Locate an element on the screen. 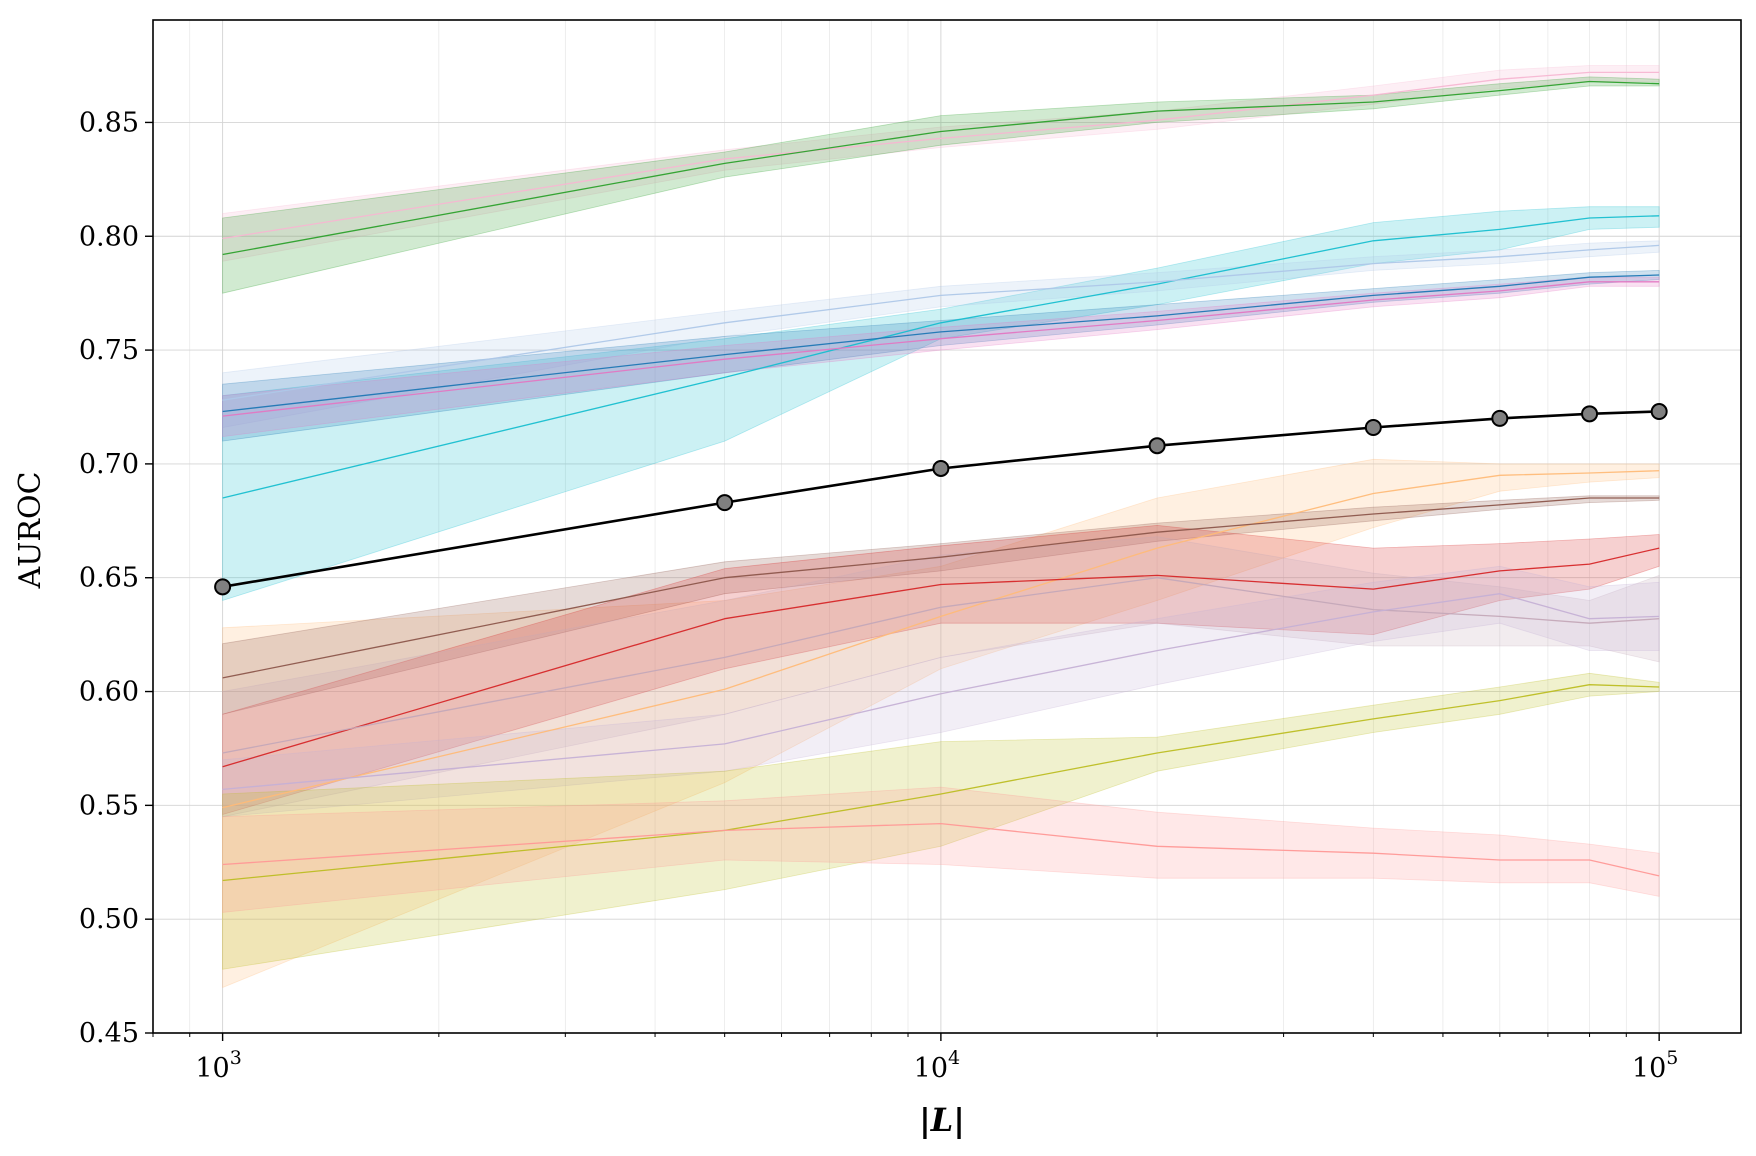  y-tick-label: 0.55 is located at coordinates (109, 805).